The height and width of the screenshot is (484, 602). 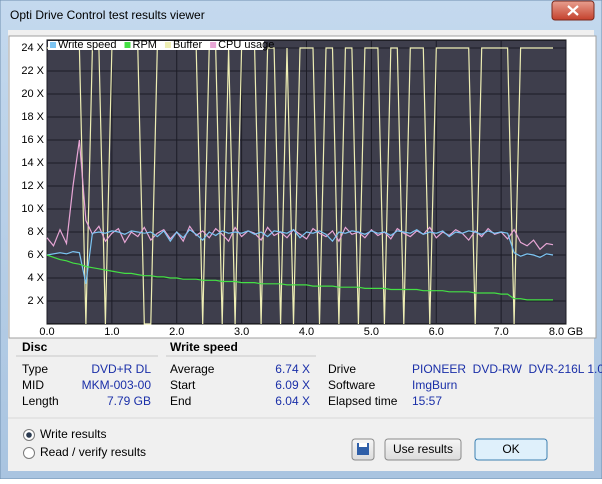 I want to click on radio-button, so click(x=29, y=453).